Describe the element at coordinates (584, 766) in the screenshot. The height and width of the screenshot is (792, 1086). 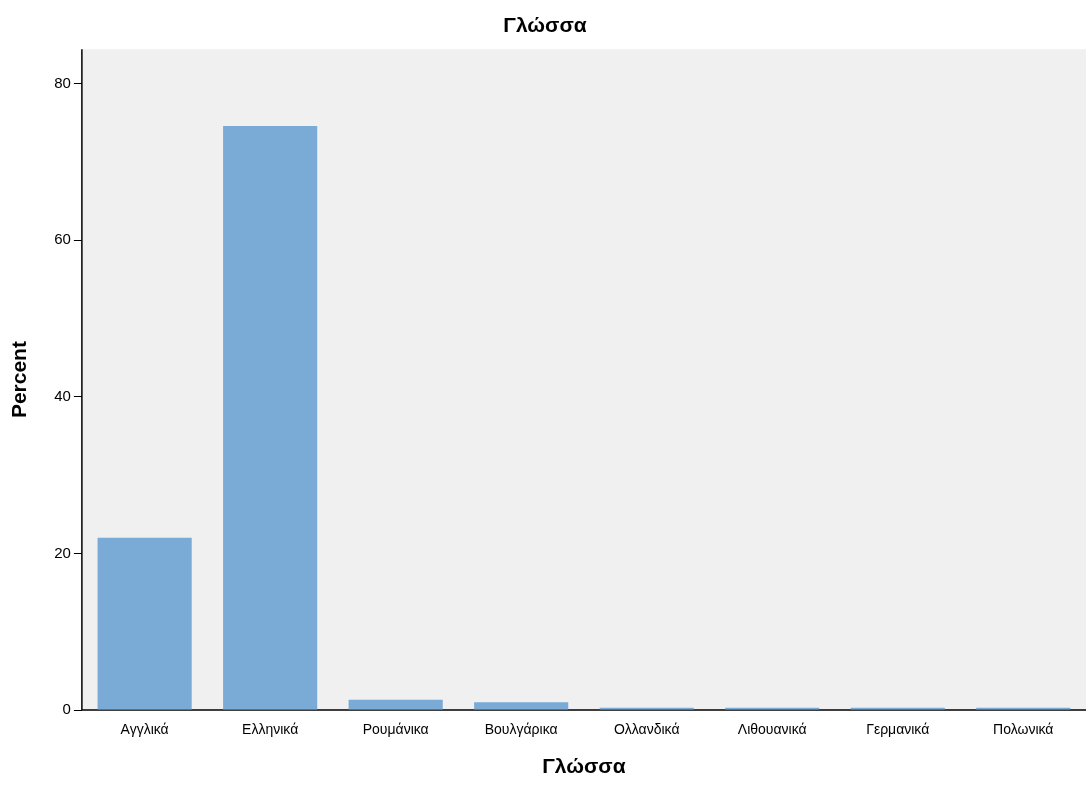
I see `x-axis-title: Γλώσσα` at that location.